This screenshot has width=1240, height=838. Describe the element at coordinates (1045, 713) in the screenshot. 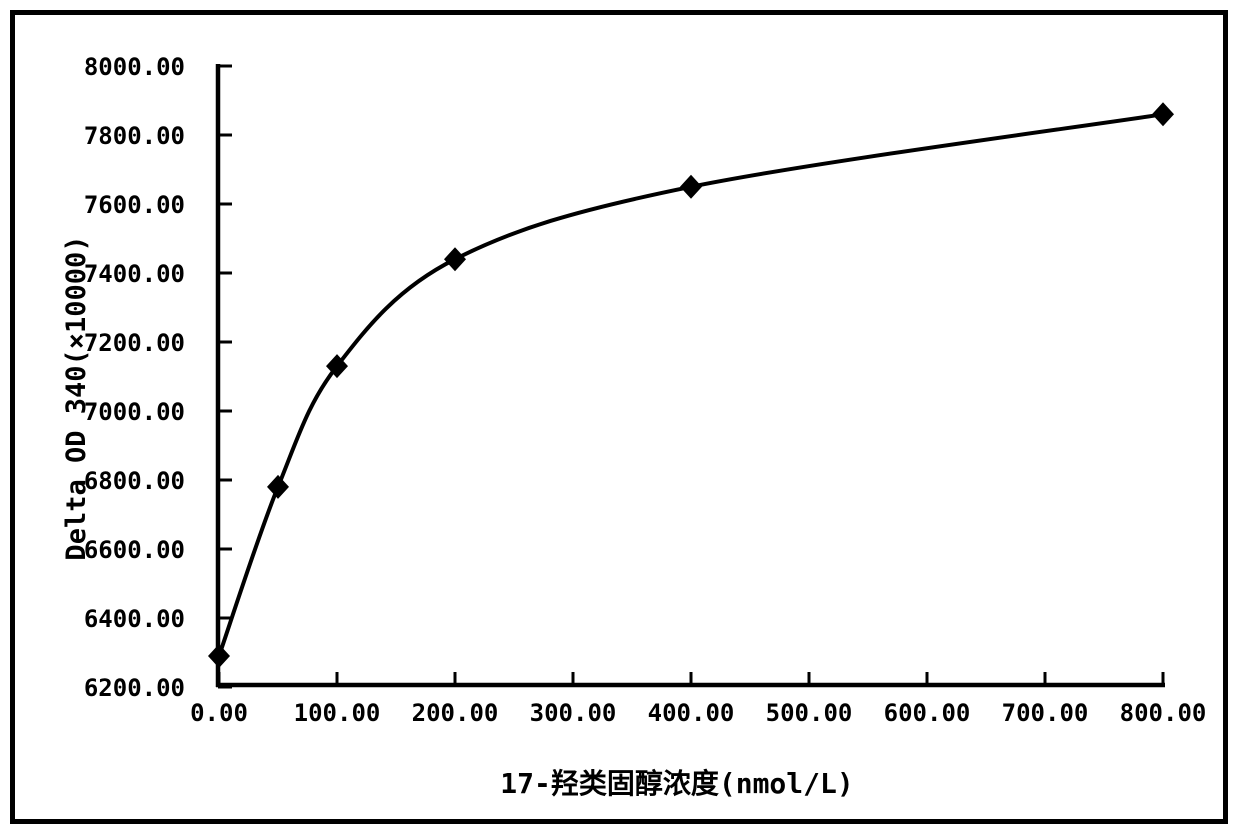

I see `x-tick-label: 700.00` at that location.